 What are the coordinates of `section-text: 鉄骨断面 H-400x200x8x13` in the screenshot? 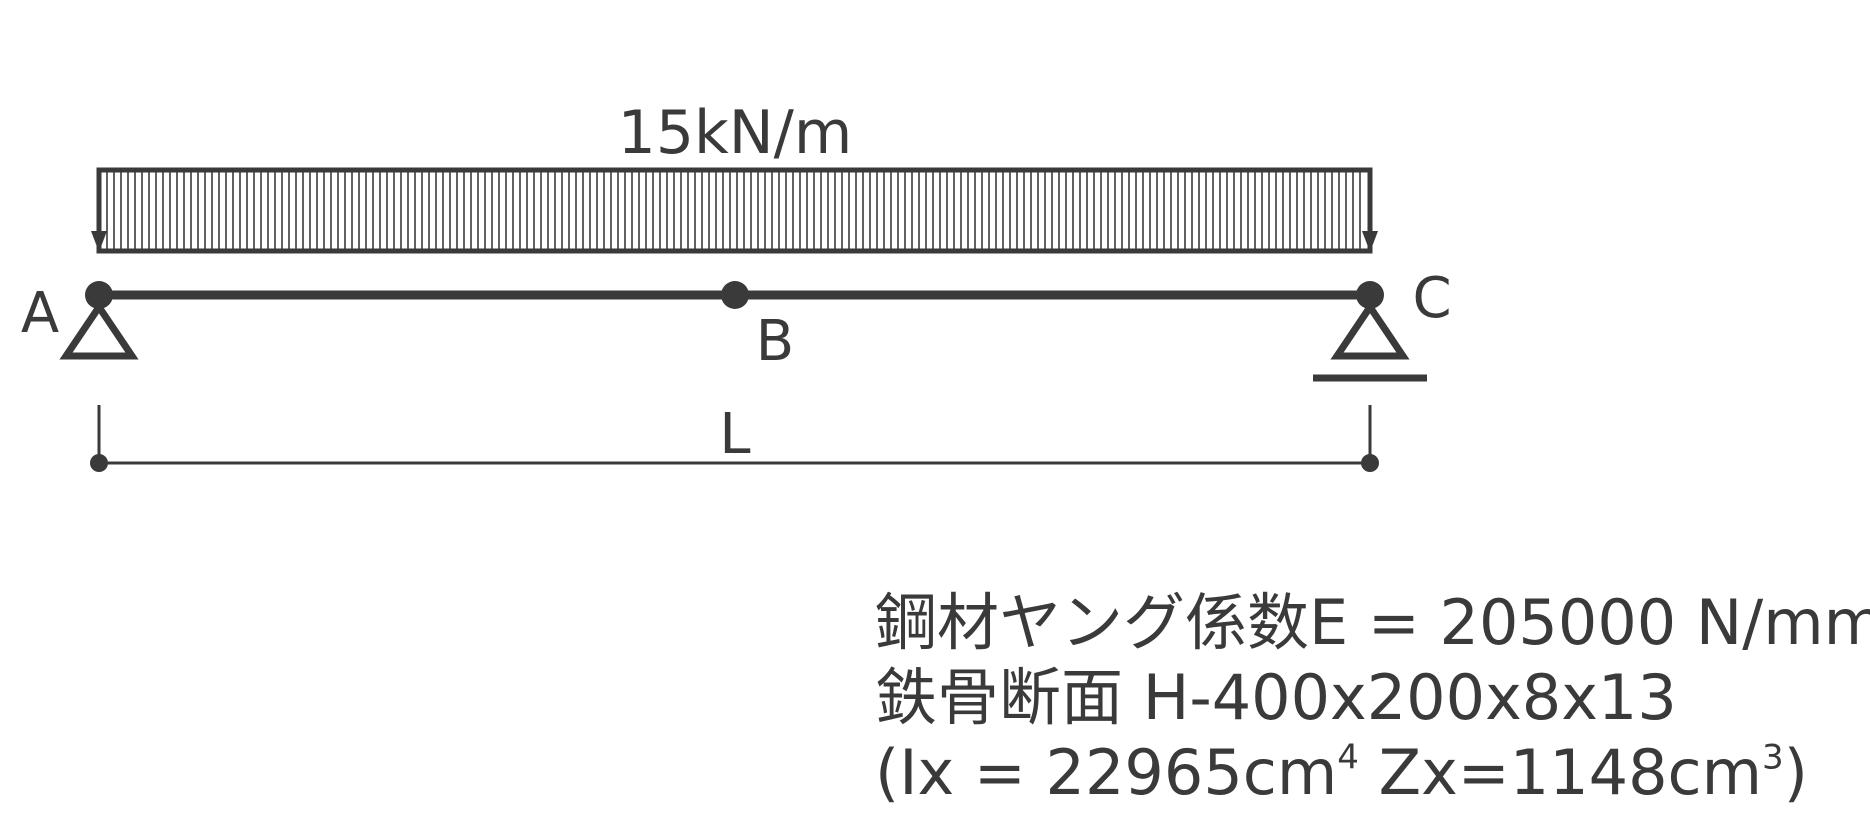 It's located at (1276, 697).